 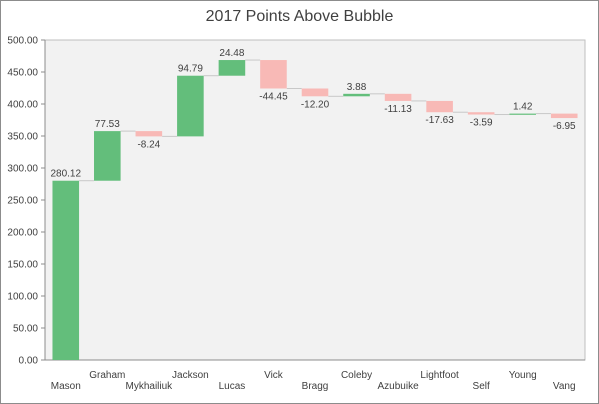 What do you see at coordinates (149, 134) in the screenshot?
I see `bar-mykhailiuk` at bounding box center [149, 134].